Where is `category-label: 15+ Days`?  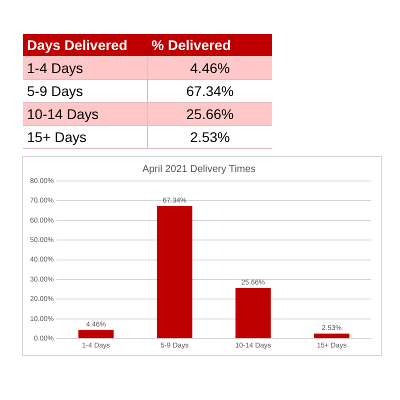
category-label: 15+ Days is located at coordinates (57, 137).